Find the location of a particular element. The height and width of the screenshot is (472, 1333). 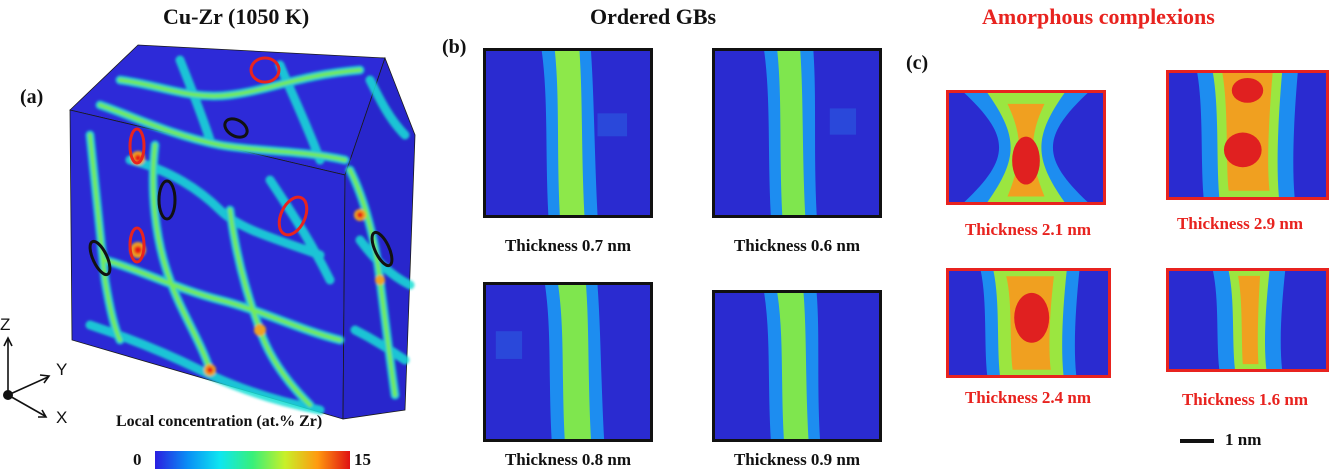

panel-b-title: Ordered GBs is located at coordinates (653, 16).